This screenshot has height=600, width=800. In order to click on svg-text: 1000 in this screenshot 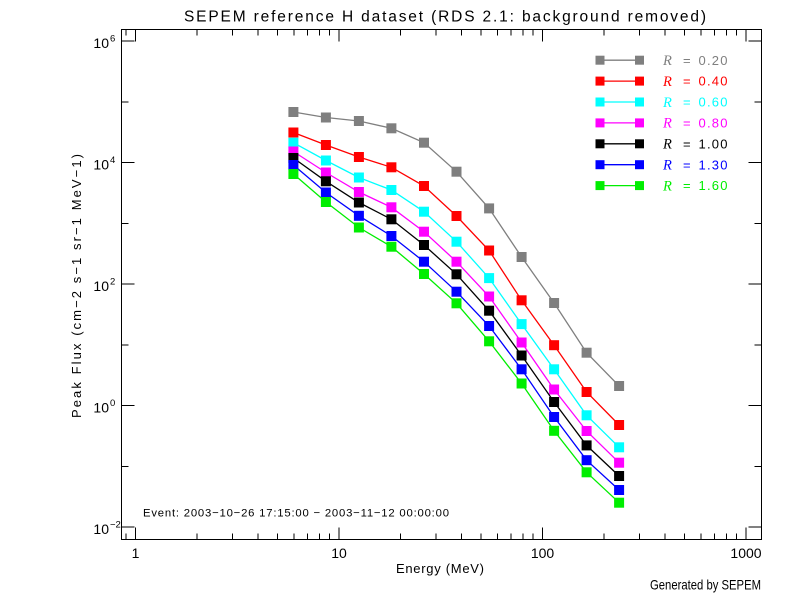, I will do `click(745, 553)`.